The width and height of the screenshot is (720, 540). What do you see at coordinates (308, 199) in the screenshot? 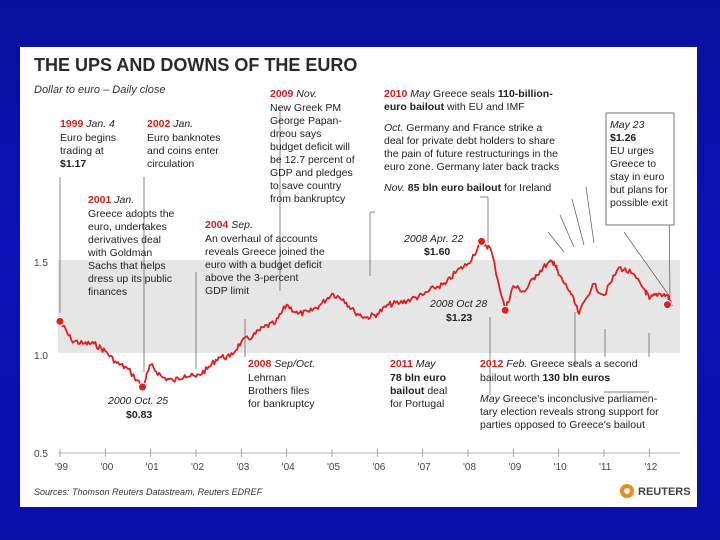
I see `svg-text: from bankruptcy` at bounding box center [308, 199].